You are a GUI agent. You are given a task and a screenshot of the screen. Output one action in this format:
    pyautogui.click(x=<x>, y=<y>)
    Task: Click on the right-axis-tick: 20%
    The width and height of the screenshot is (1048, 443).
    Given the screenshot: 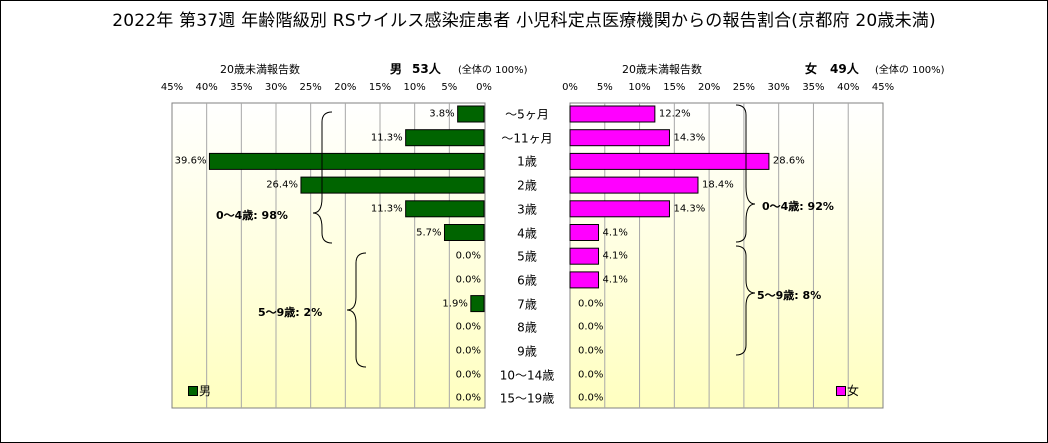 What is the action you would take?
    pyautogui.click(x=709, y=87)
    